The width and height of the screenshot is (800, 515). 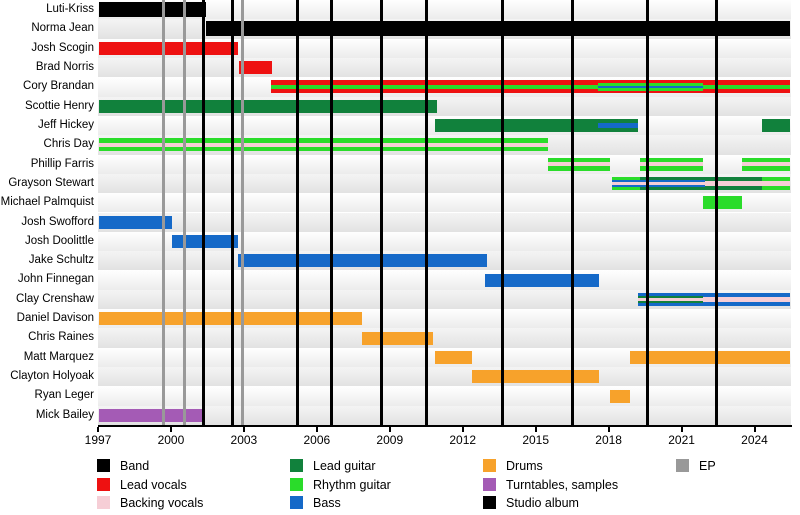 What do you see at coordinates (64, 395) in the screenshot?
I see `member-label: Ryan Leger` at bounding box center [64, 395].